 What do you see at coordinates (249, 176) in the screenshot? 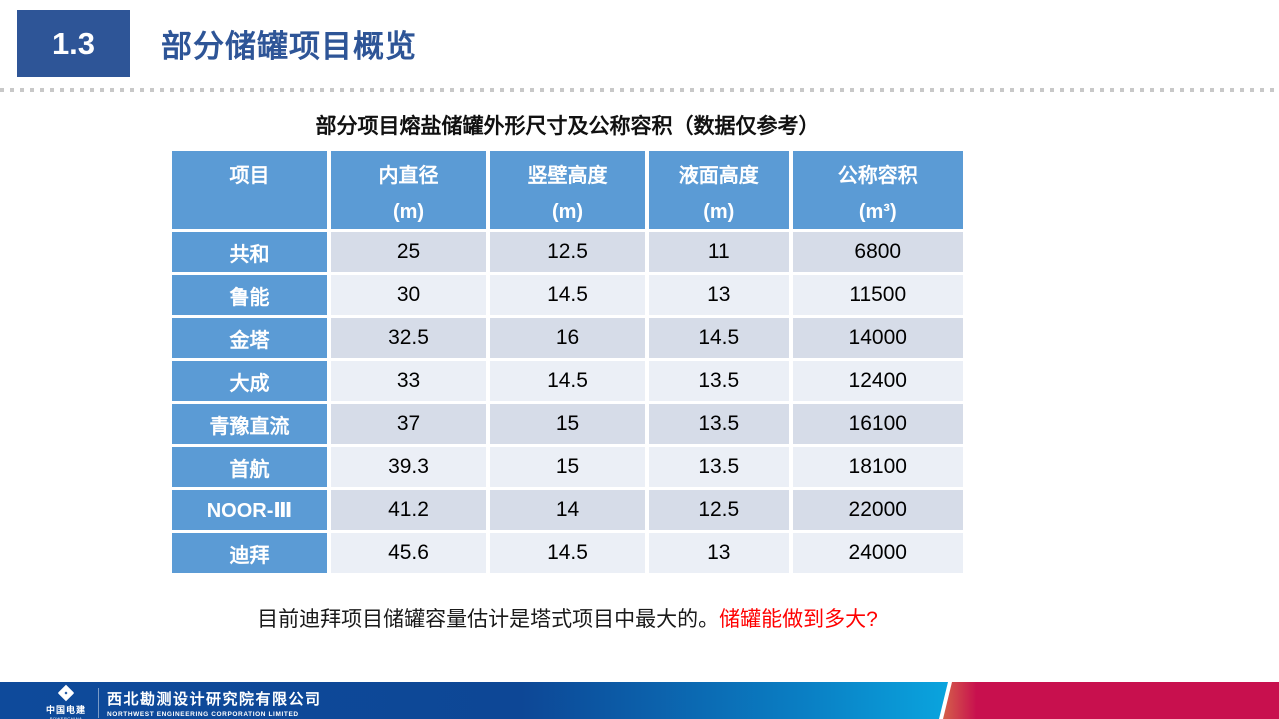
I see `col-header-label: 项目` at bounding box center [249, 176].